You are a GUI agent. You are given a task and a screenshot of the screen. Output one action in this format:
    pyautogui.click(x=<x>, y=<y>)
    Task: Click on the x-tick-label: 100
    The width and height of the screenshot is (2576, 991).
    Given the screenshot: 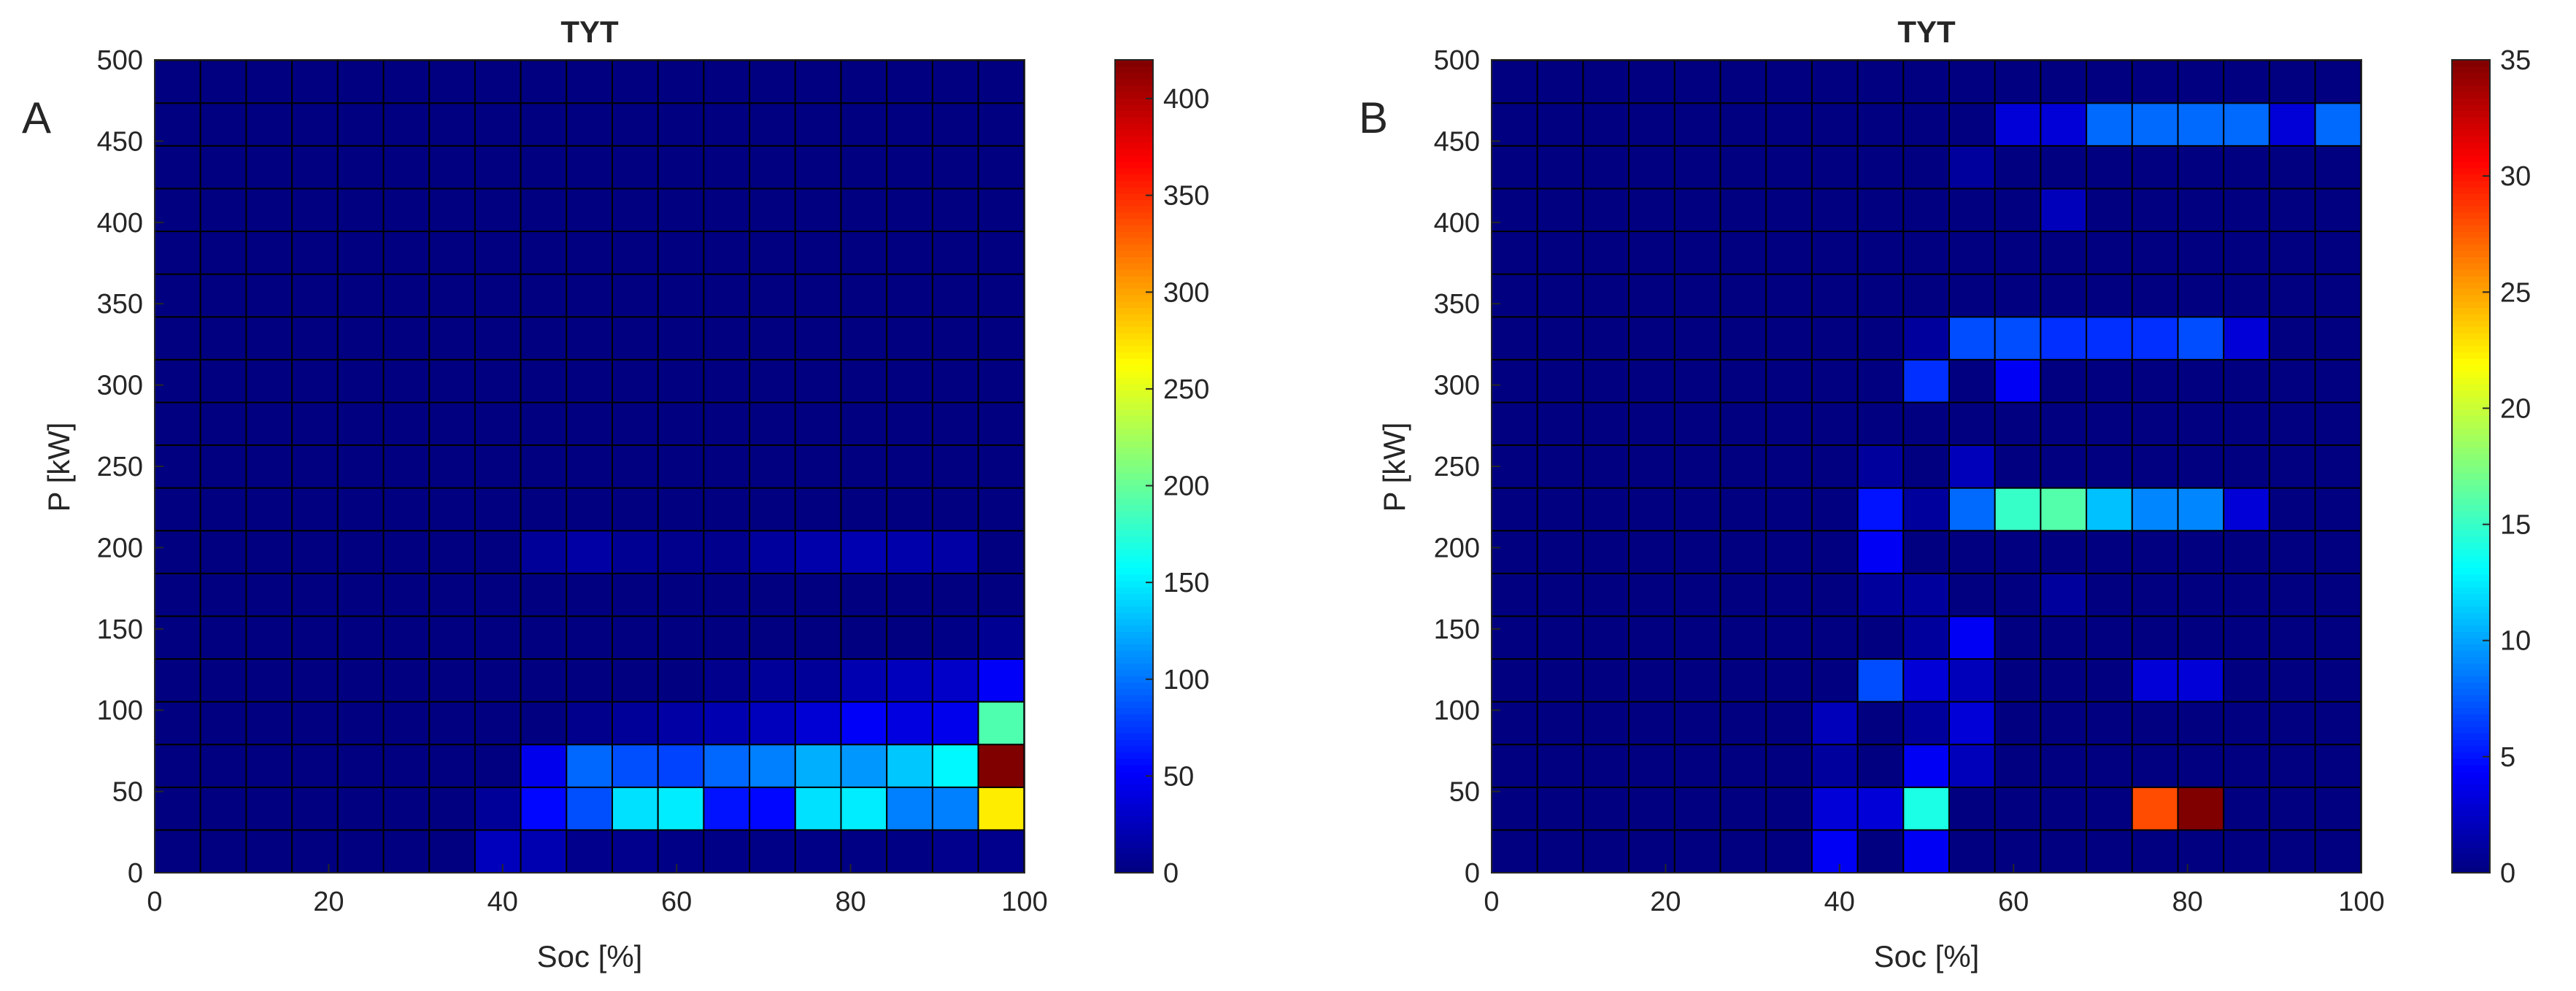 What is the action you would take?
    pyautogui.click(x=2361, y=902)
    